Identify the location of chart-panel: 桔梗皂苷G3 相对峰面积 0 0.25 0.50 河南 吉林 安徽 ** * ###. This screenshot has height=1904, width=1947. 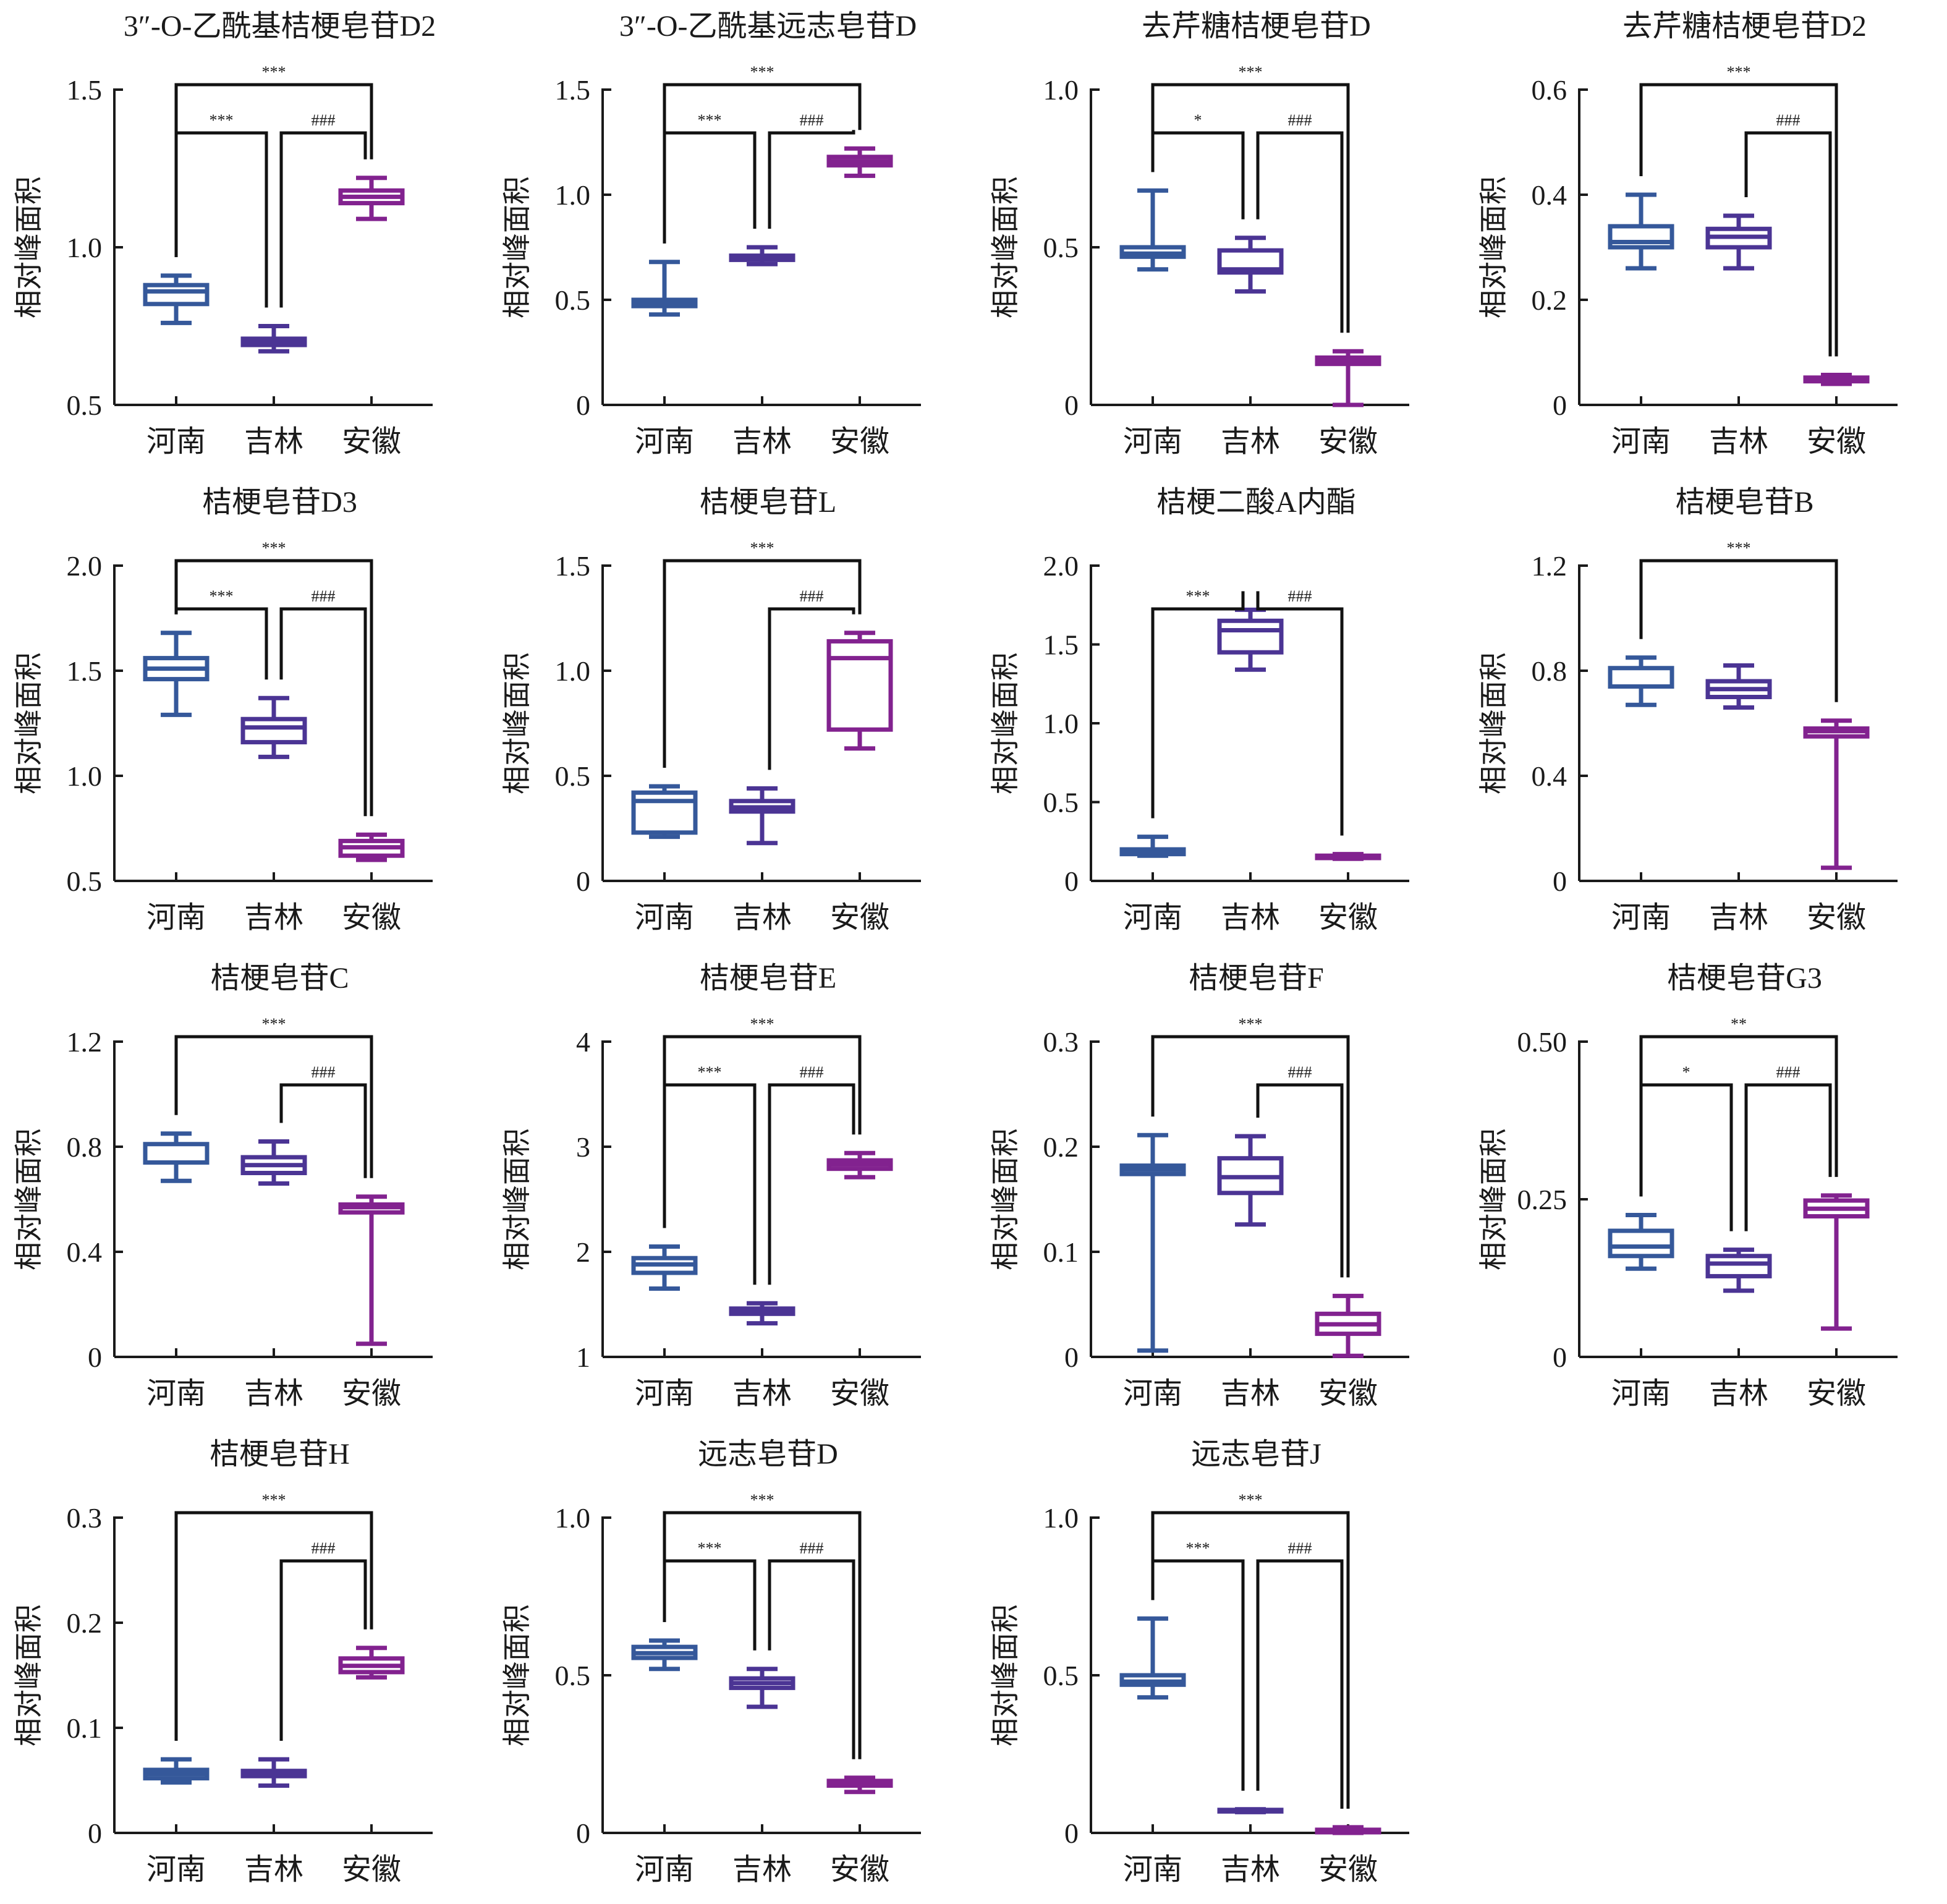
(1706, 1190).